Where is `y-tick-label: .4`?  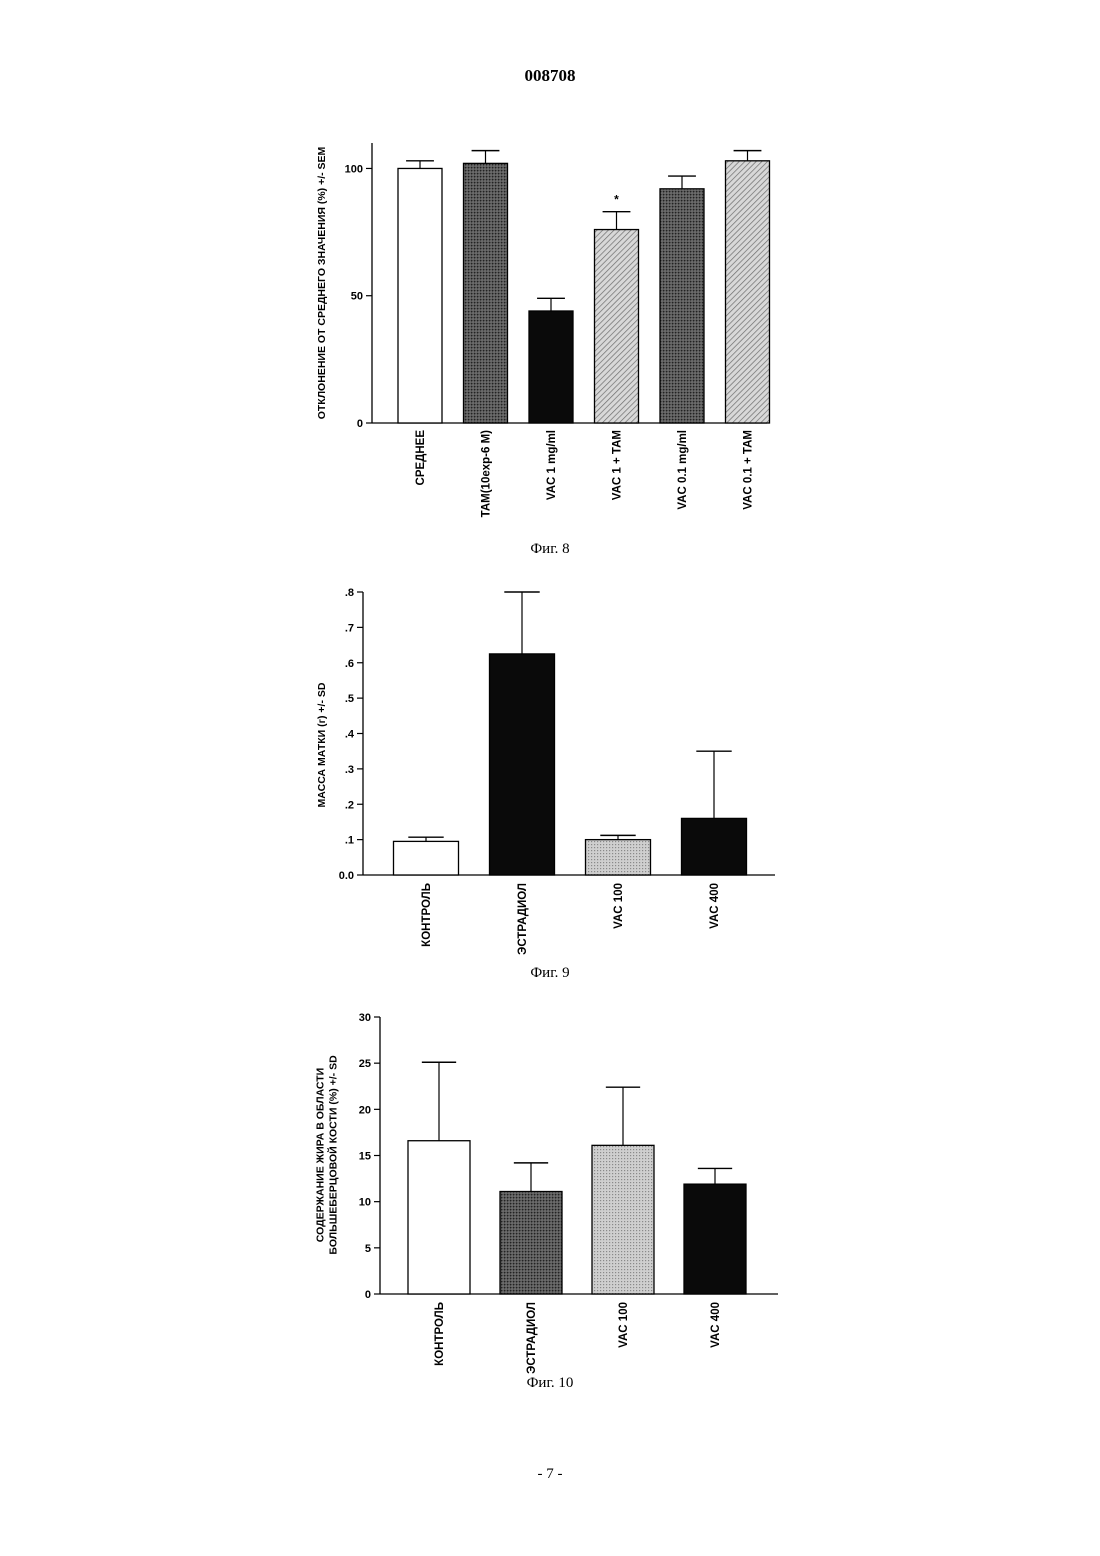 y-tick-label: .4 is located at coordinates (350, 735).